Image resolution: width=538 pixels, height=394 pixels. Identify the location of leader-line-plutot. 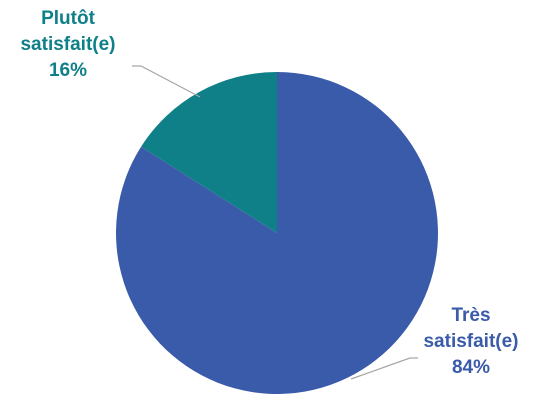
(166, 81).